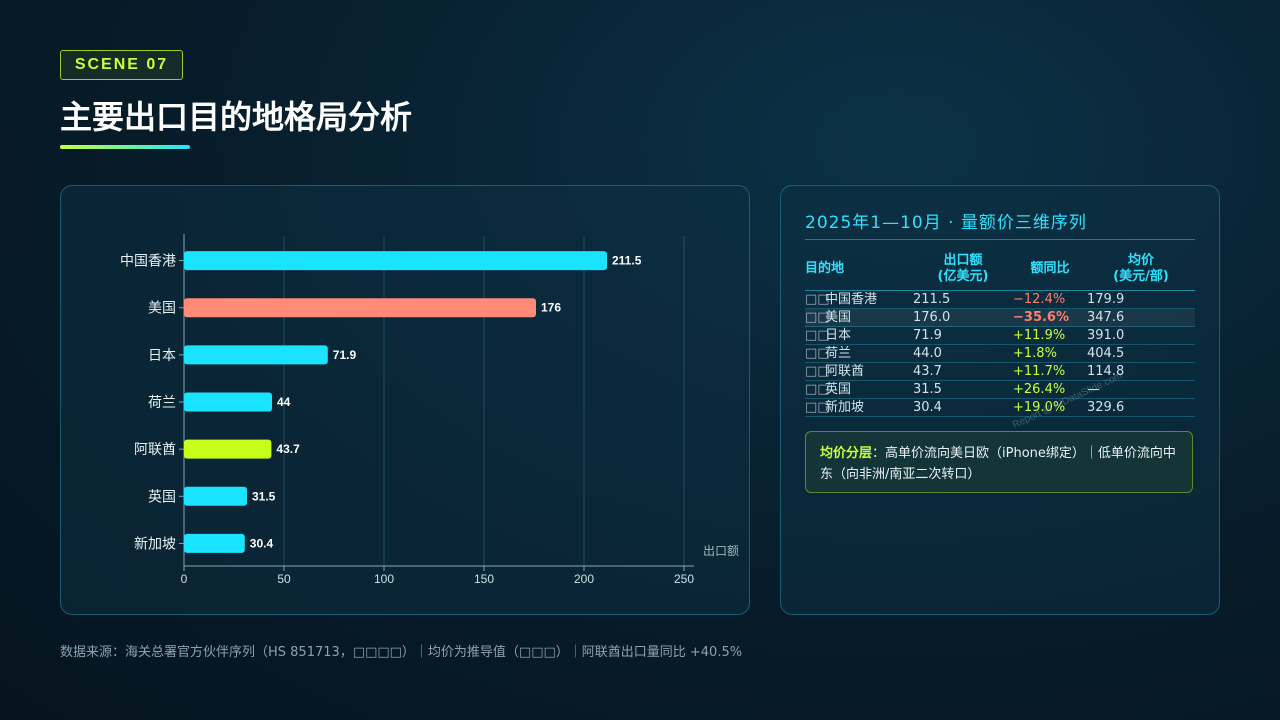 The image size is (1280, 720). What do you see at coordinates (963, 389) in the screenshot?
I see `amount-cell: 31.5` at bounding box center [963, 389].